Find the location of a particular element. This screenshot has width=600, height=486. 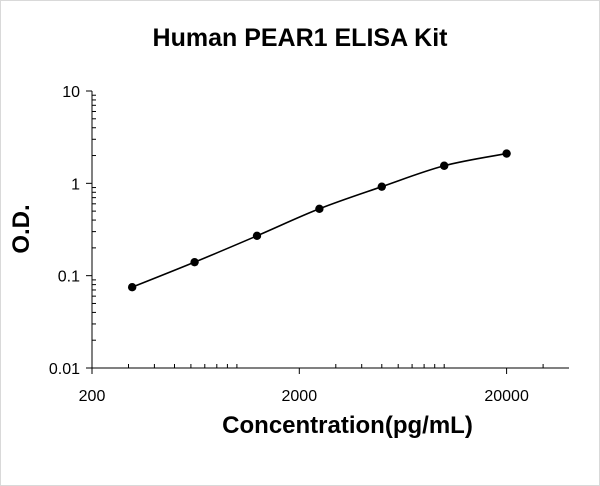

chart-title: Human PEAR1 ELISA Kit is located at coordinates (300, 38).